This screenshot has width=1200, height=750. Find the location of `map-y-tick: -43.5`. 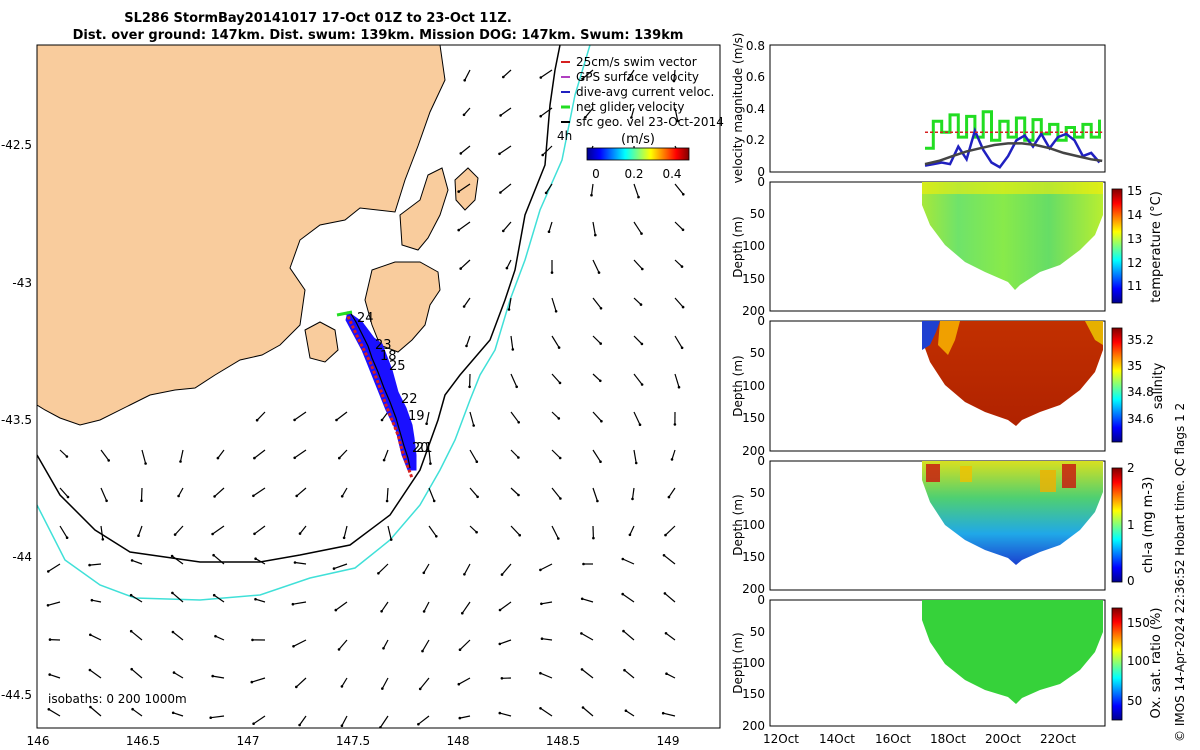

map-y-tick: -43.5 is located at coordinates (16, 420).